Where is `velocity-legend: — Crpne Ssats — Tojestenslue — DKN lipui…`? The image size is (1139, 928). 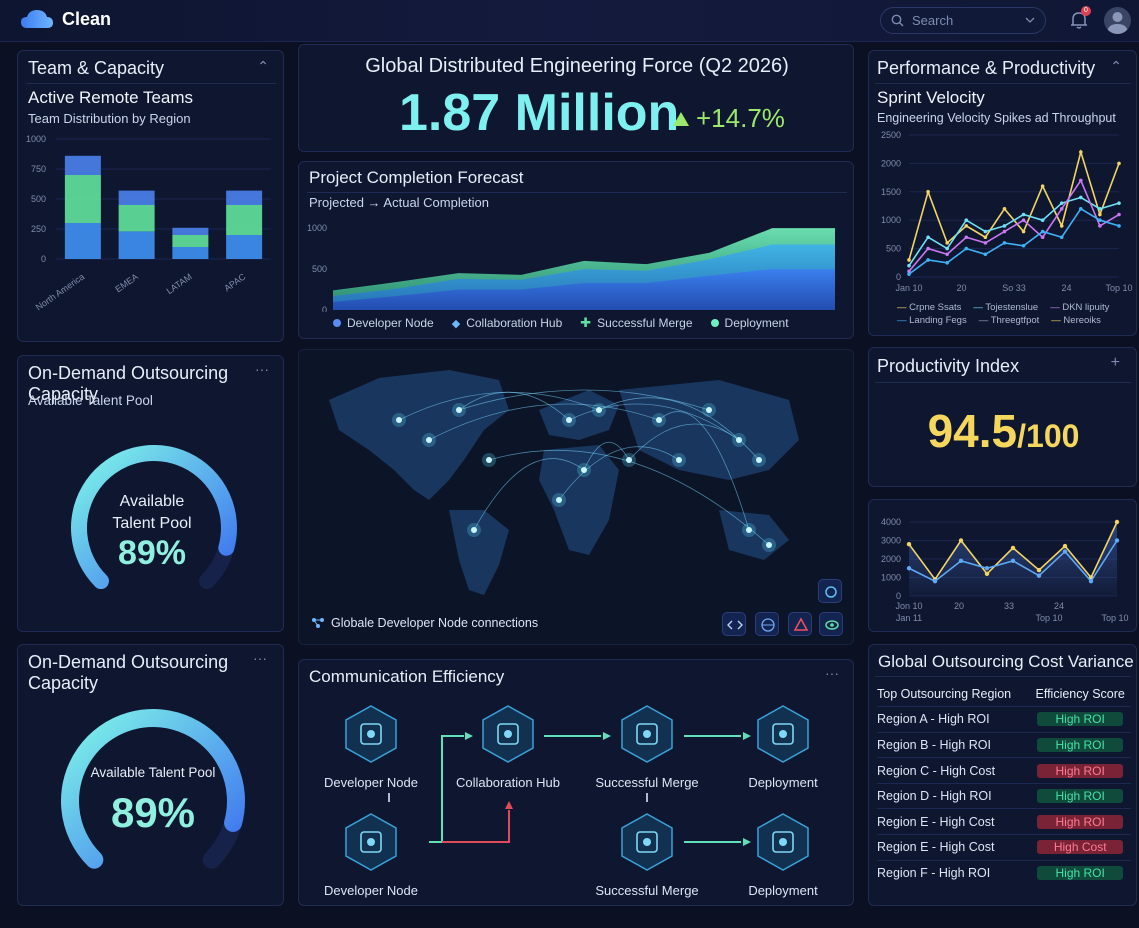 velocity-legend: — Crpne Ssats — Tojestenslue — DKN lipui… is located at coordinates (1017, 314).